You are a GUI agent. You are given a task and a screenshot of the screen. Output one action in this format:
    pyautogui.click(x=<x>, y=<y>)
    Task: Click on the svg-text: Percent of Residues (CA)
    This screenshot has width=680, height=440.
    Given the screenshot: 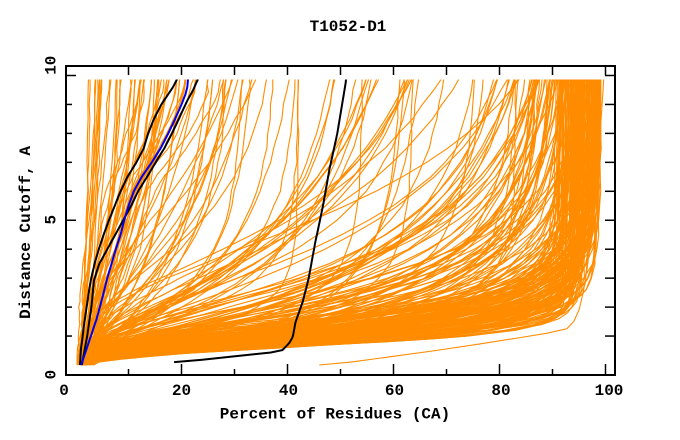 What is the action you would take?
    pyautogui.click(x=335, y=415)
    